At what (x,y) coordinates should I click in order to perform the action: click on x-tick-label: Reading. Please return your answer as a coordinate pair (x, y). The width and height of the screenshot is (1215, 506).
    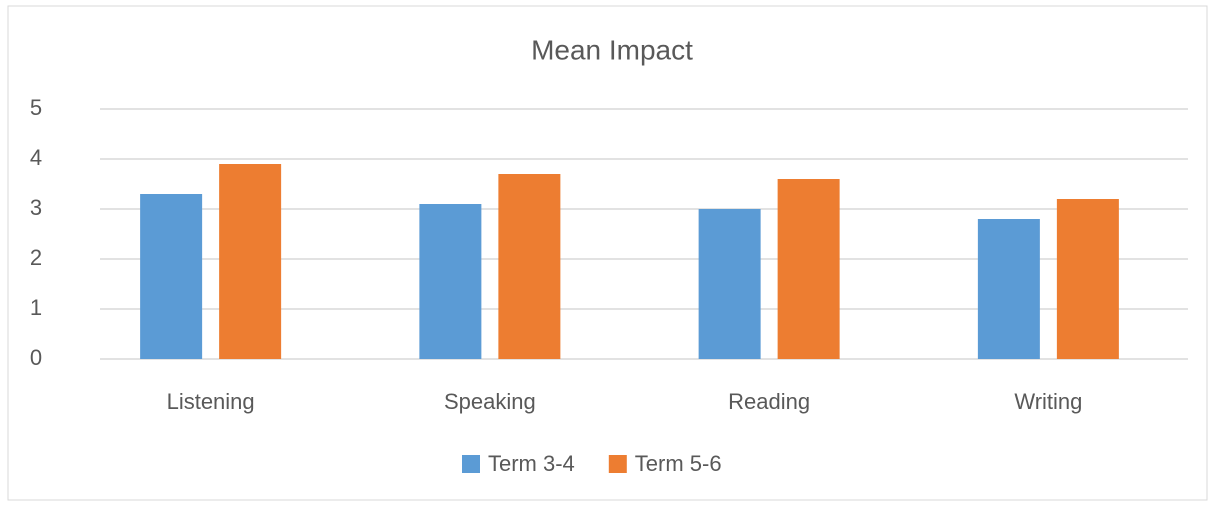
    Looking at the image, I should click on (769, 401).